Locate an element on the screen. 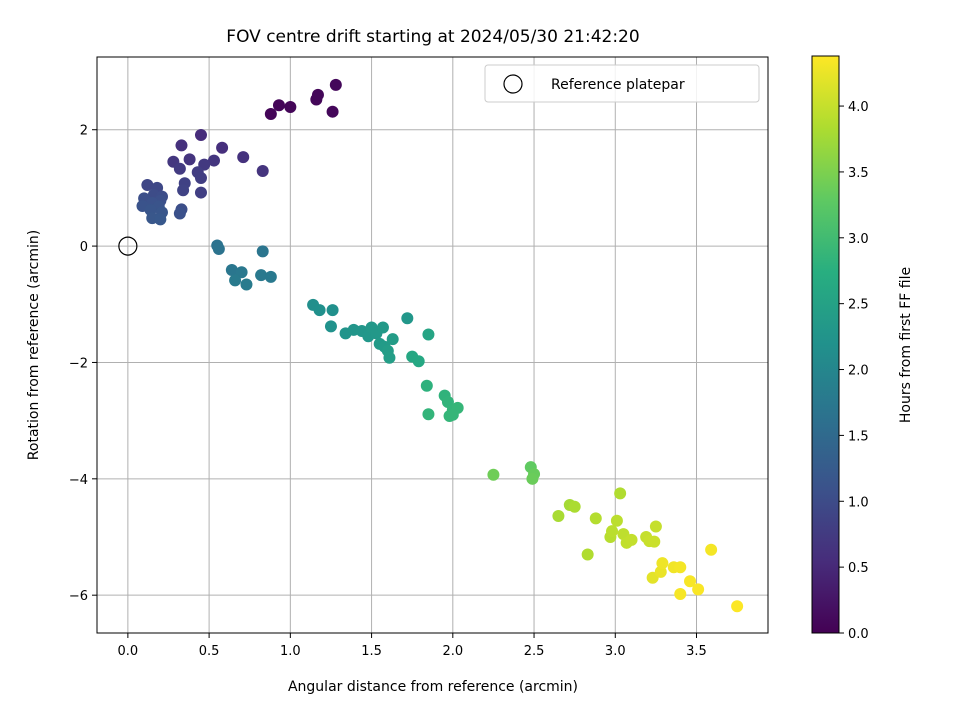  y-tick-label: −4 is located at coordinates (78, 480).